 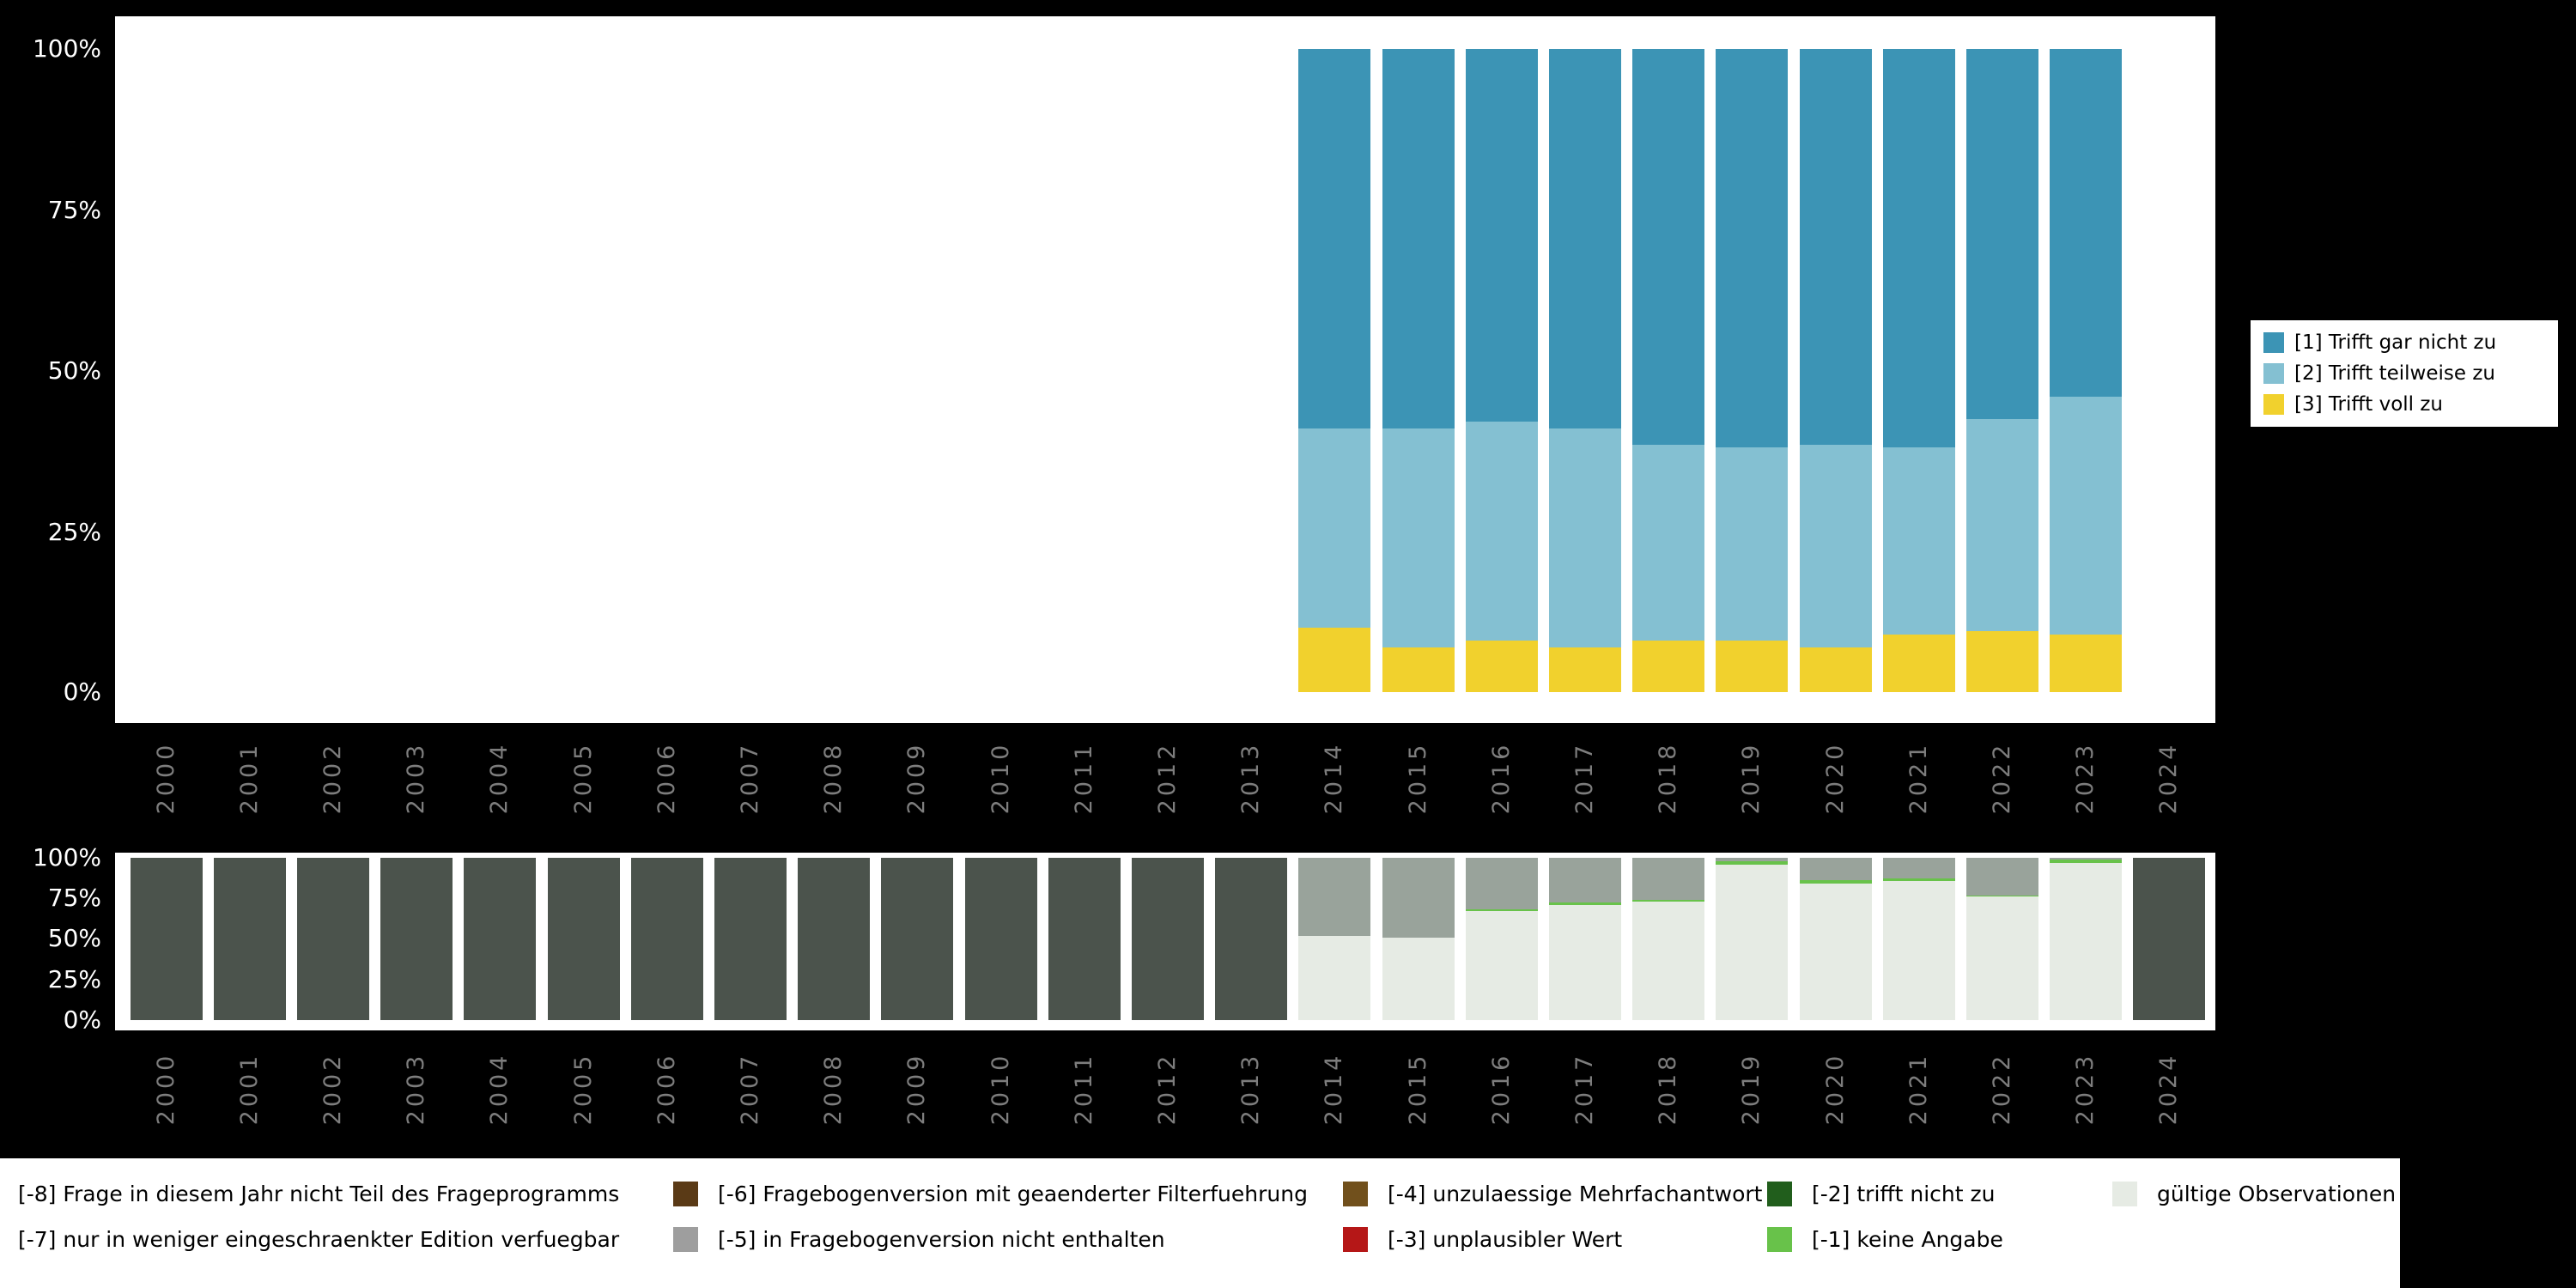 What do you see at coordinates (1001, 939) in the screenshot?
I see `bar-2010` at bounding box center [1001, 939].